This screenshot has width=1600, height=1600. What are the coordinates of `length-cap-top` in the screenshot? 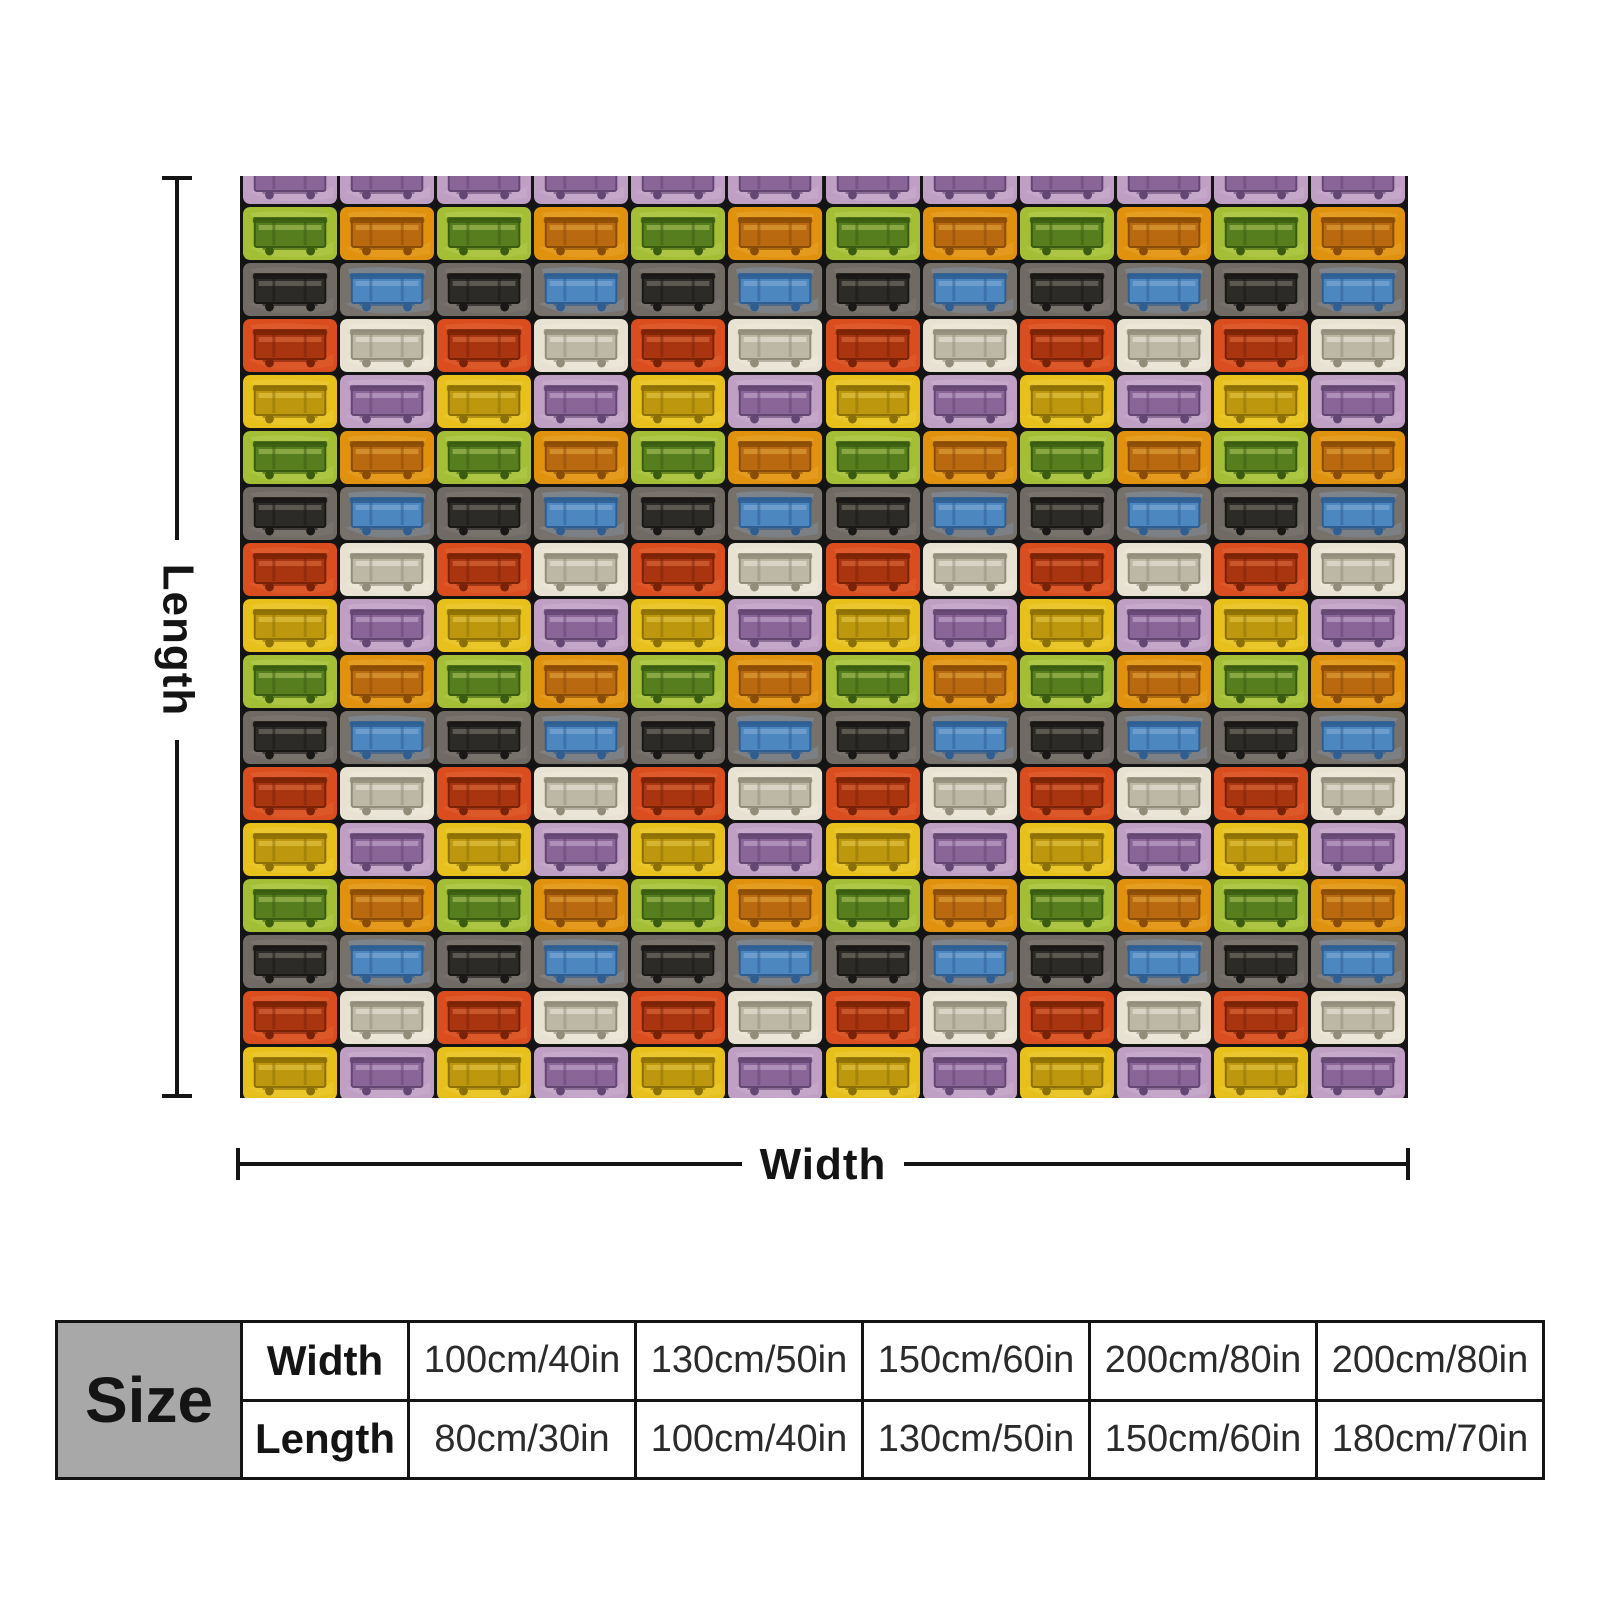 It's located at (177, 178).